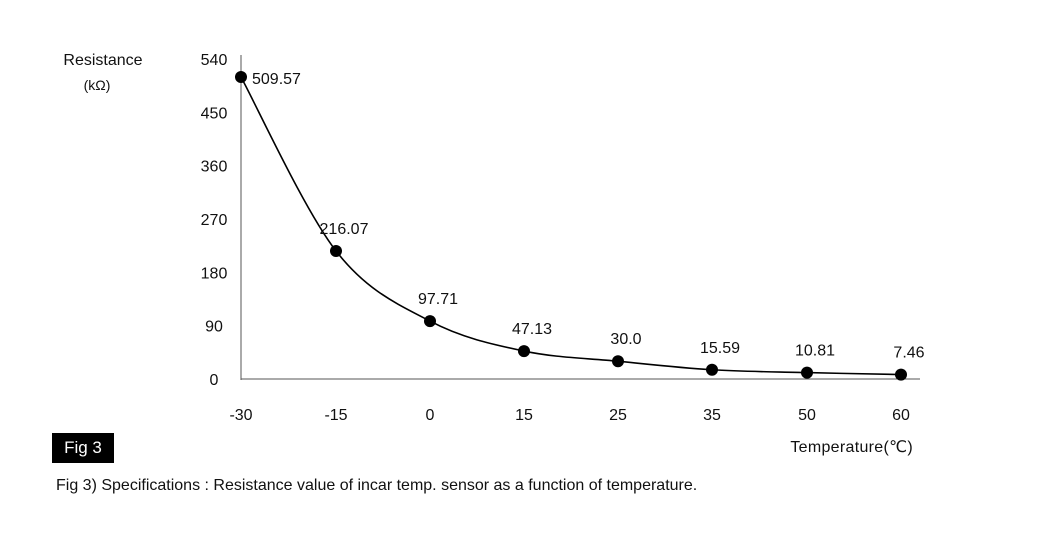  I want to click on x-tick-label: 25, so click(618, 415).